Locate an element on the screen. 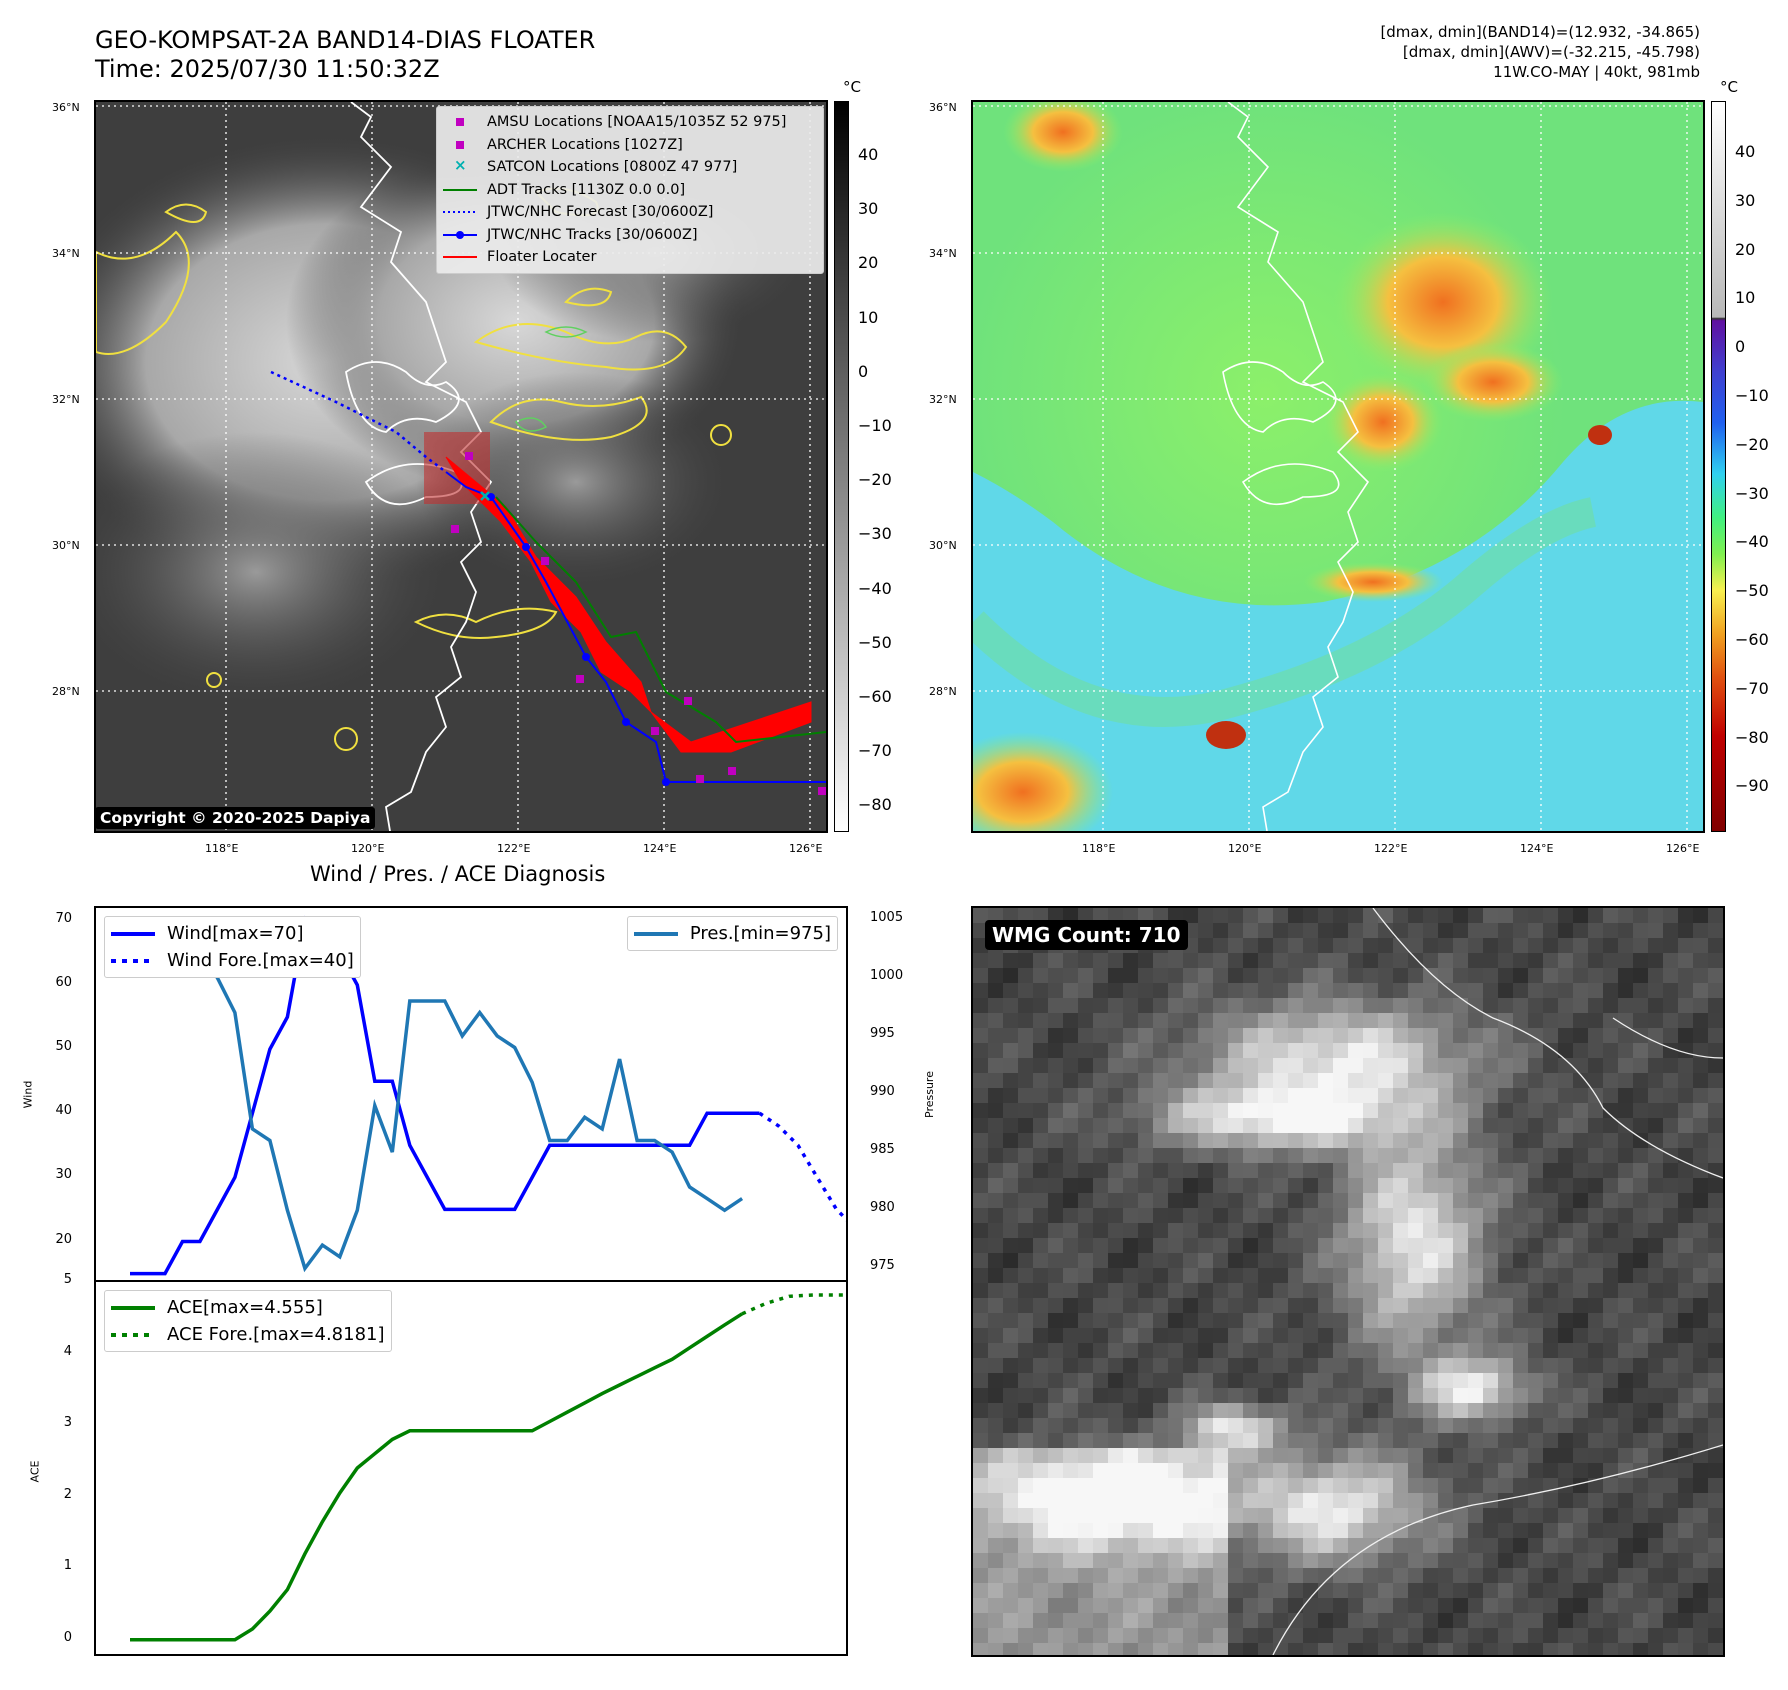 The image size is (1788, 1690). pressure-tick: 995 is located at coordinates (882, 1033).